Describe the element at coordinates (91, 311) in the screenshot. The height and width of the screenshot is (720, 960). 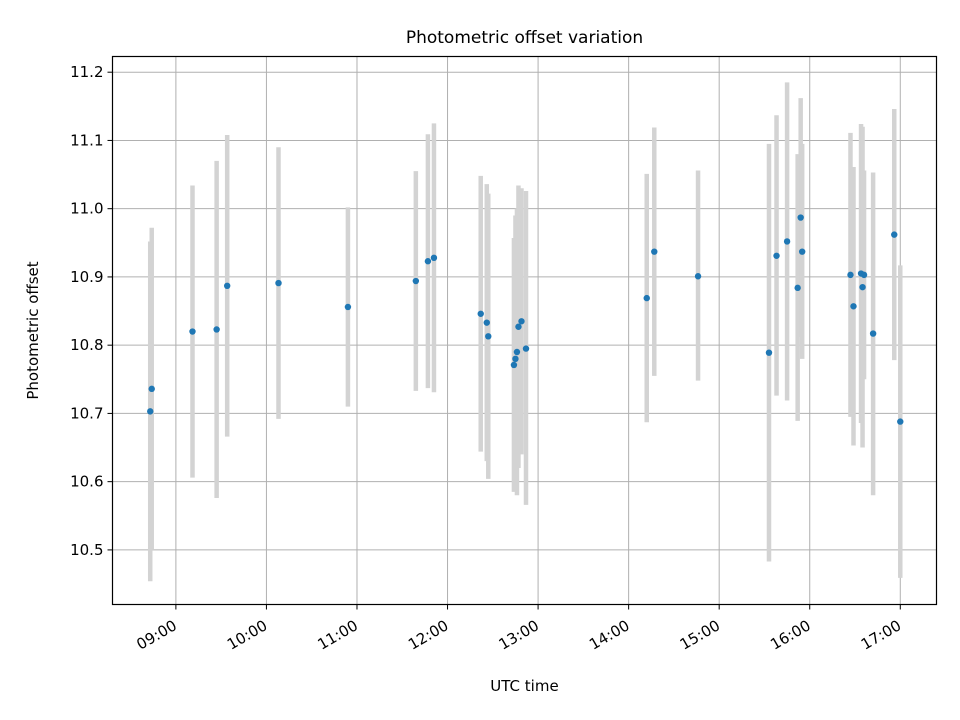
I see `y-axis-ticks: 10.5 10.6 10.7 10.8 10.9 11.0 11.1 11.2` at that location.